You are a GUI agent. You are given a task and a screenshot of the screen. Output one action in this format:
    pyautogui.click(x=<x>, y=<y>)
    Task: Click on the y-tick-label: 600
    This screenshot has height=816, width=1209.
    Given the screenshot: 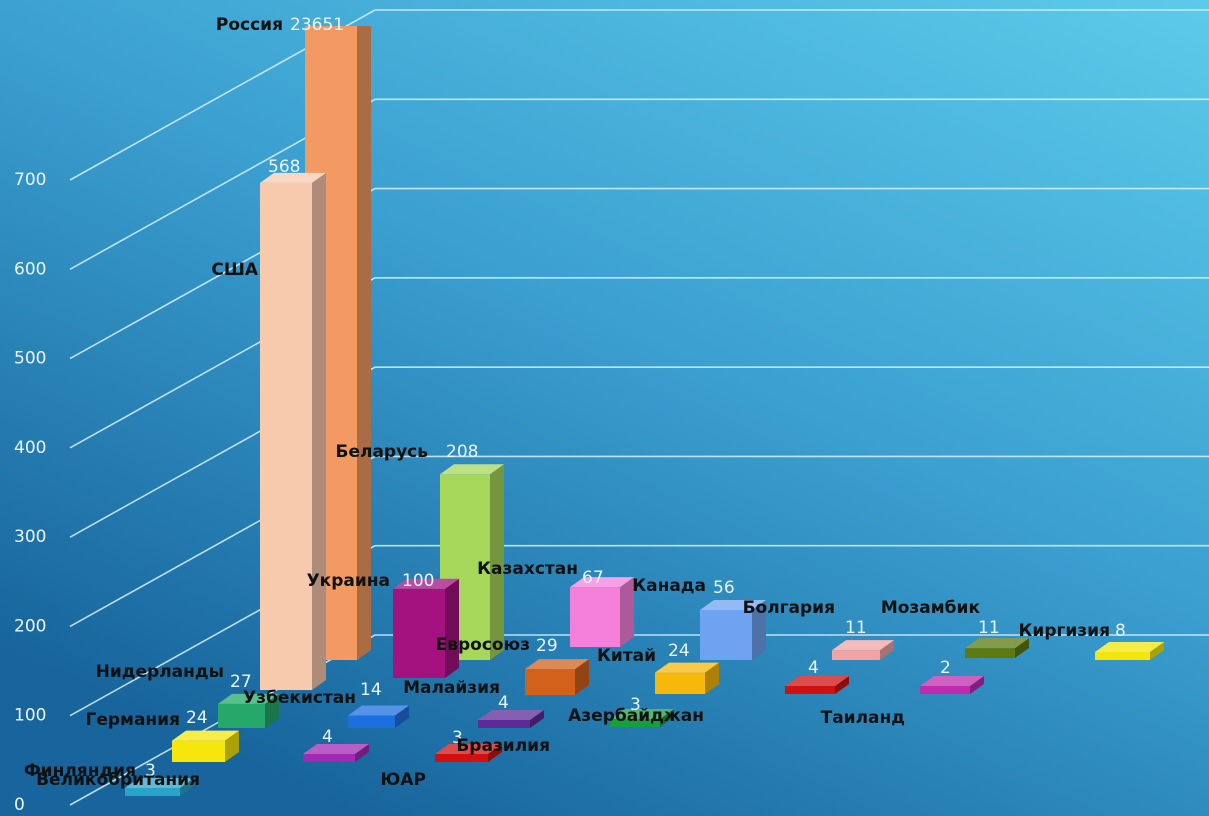 What is the action you would take?
    pyautogui.click(x=30, y=269)
    